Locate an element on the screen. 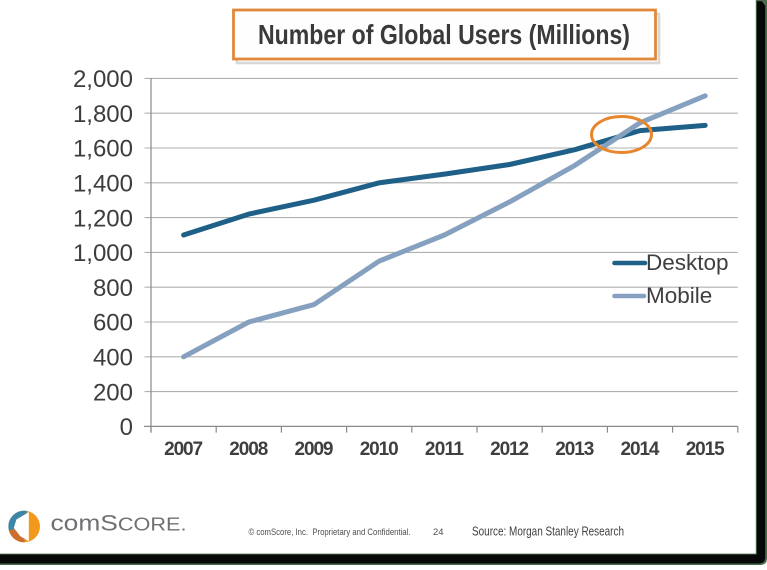 This screenshot has height=570, width=767. svg-text: 400 is located at coordinates (113, 358).